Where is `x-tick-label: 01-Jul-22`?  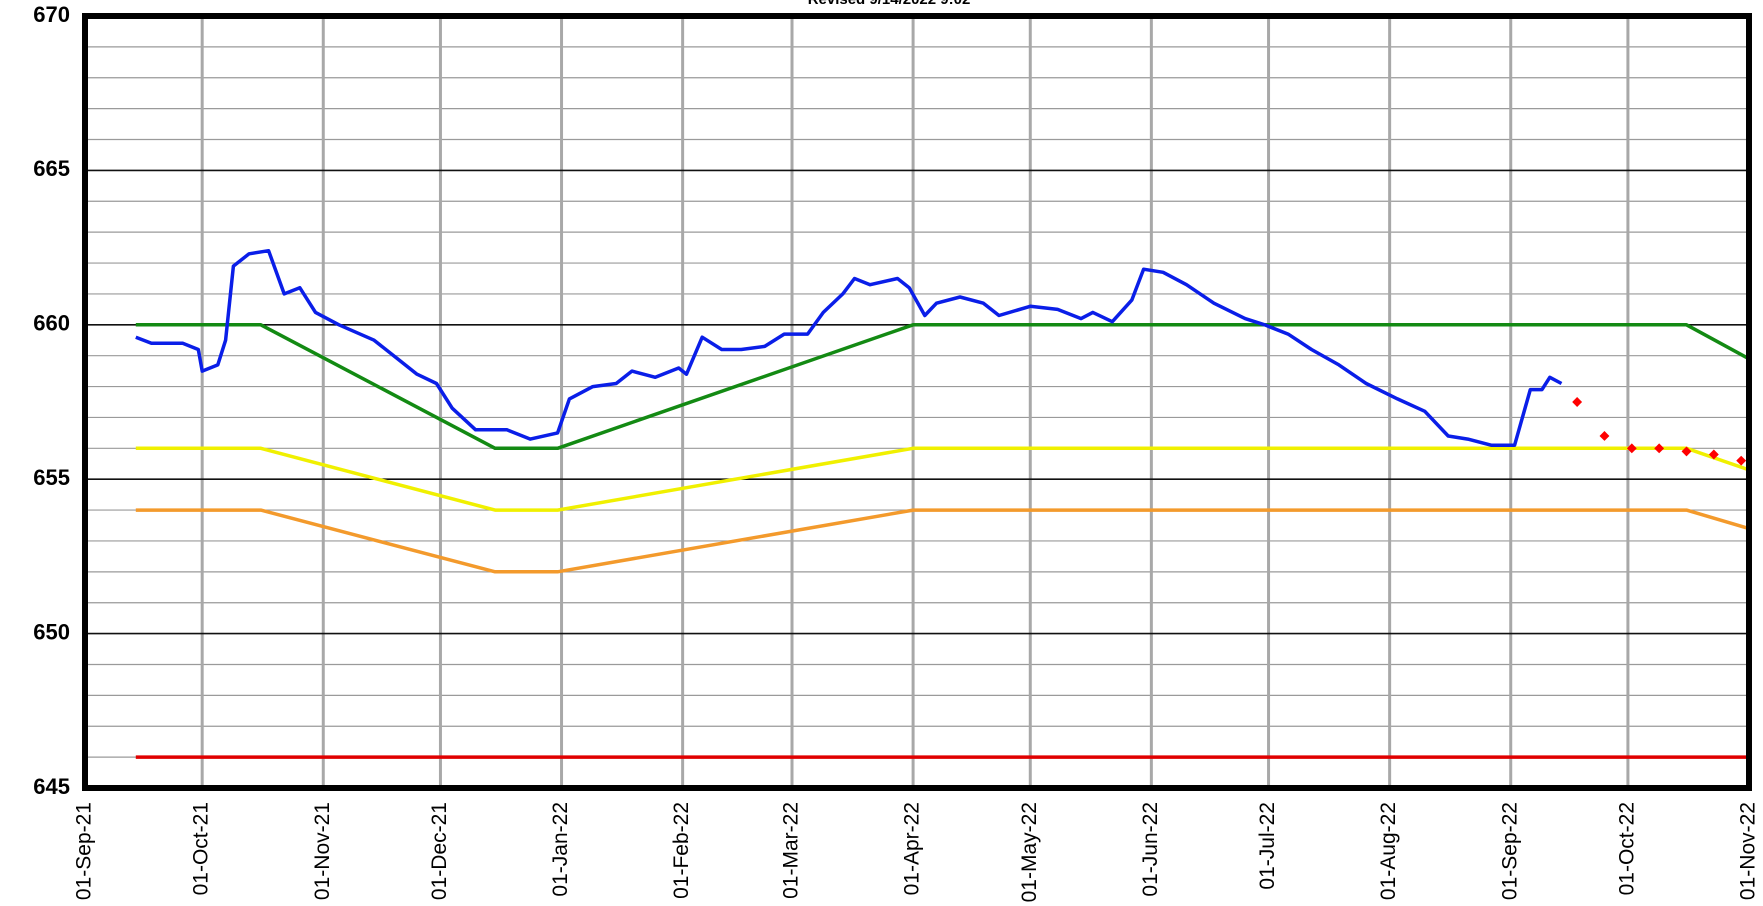 x-tick-label: 01-Jul-22 is located at coordinates (1267, 846).